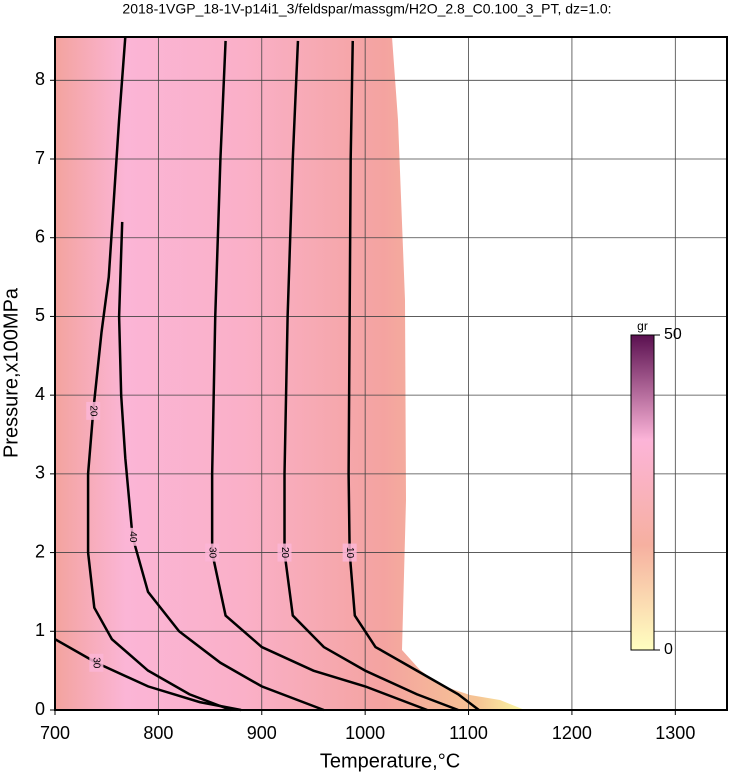  I want to click on y-tick-label: 0, so click(40, 709).